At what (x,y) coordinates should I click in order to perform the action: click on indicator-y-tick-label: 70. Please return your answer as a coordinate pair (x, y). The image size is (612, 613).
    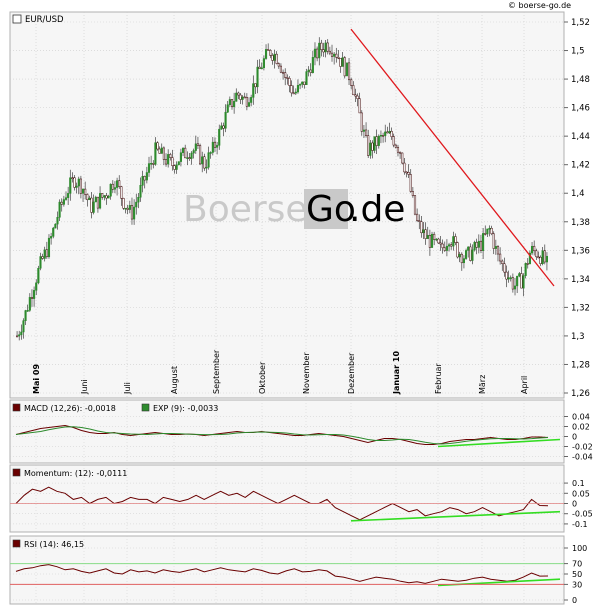
    Looking at the image, I should click on (577, 564).